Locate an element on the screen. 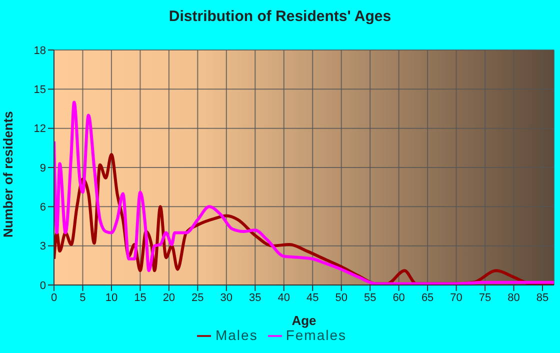 The height and width of the screenshot is (353, 560). x-tick-label: 55 is located at coordinates (370, 298).